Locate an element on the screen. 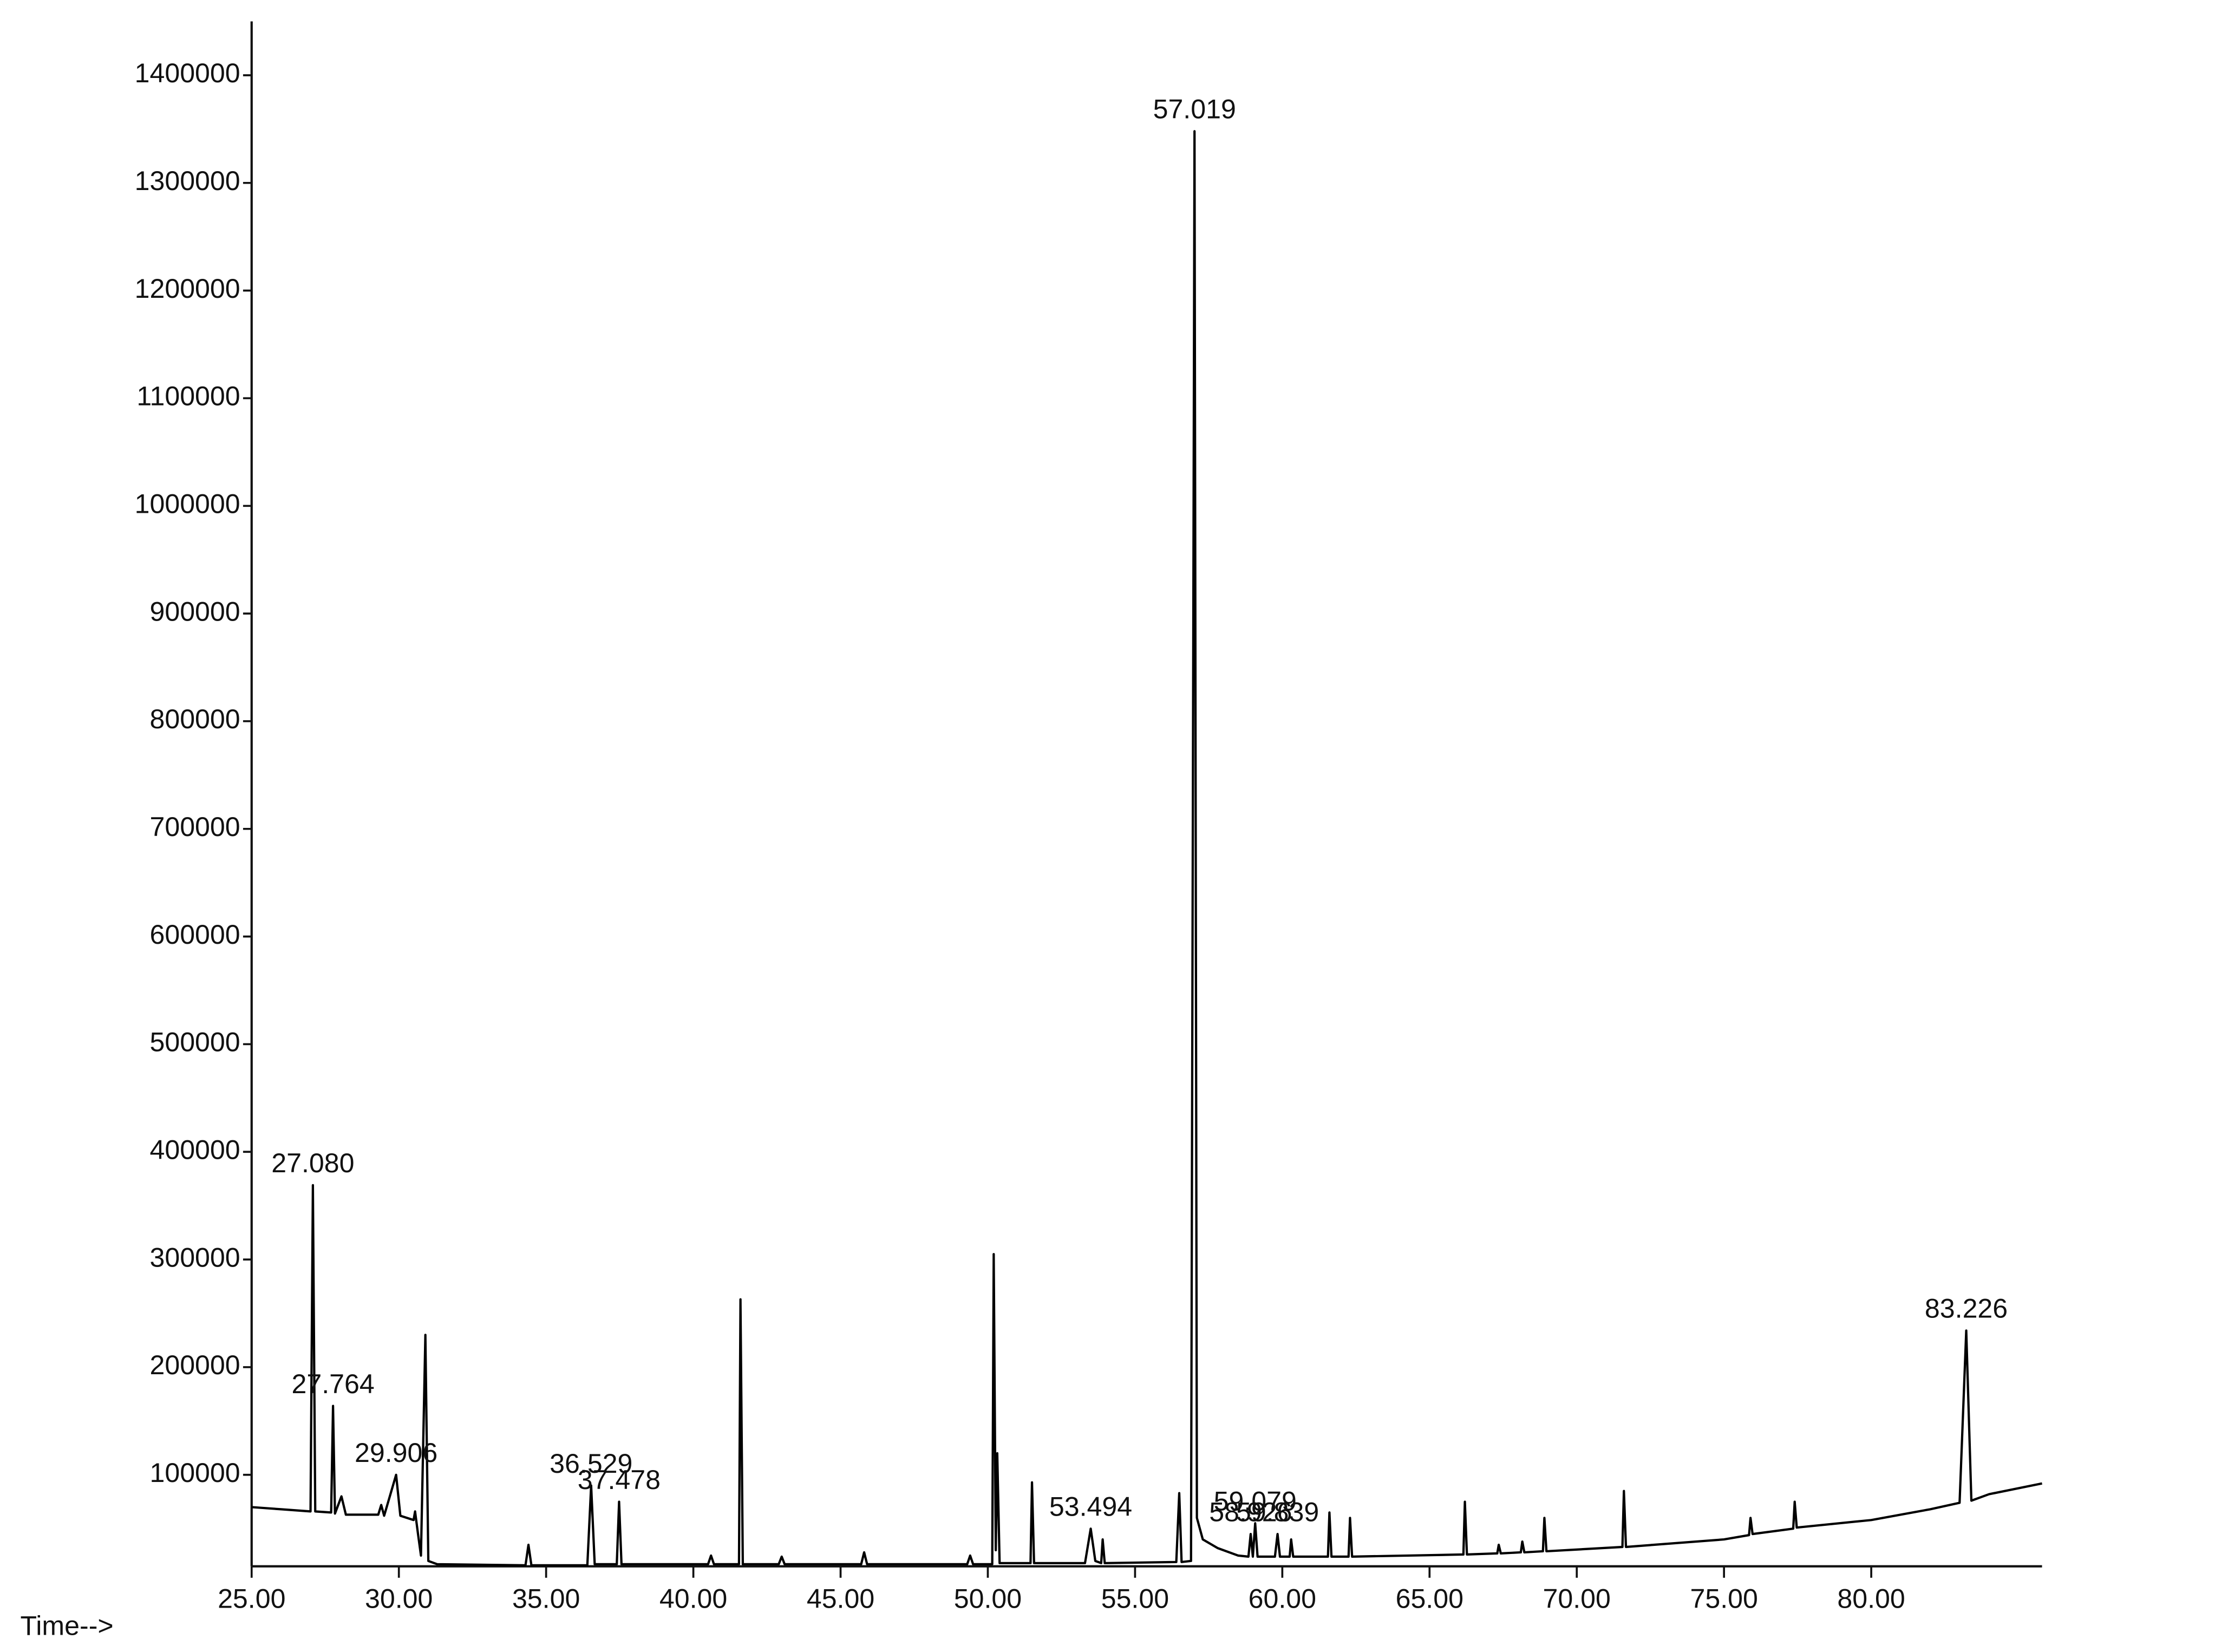 The height and width of the screenshot is (1652, 2228). x-tick-label: 50.00 is located at coordinates (988, 1598).